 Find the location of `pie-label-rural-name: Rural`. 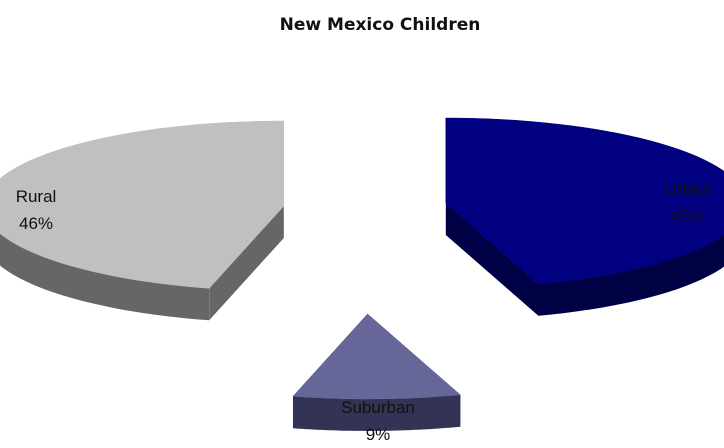

pie-label-rural-name: Rural is located at coordinates (36, 196).